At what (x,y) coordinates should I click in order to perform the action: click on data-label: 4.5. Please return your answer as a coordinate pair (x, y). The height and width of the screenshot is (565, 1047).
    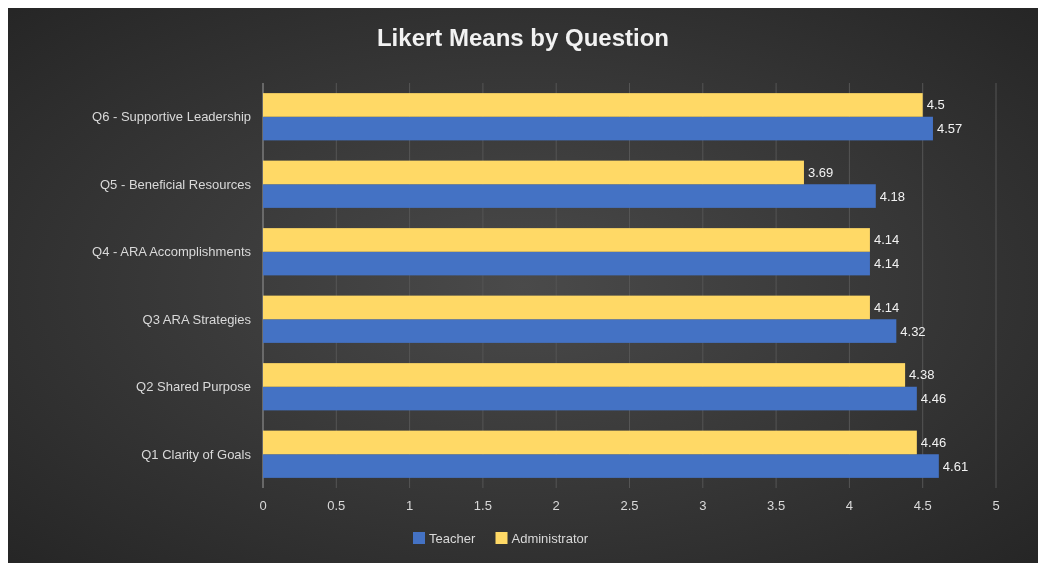
    Looking at the image, I should click on (935, 105).